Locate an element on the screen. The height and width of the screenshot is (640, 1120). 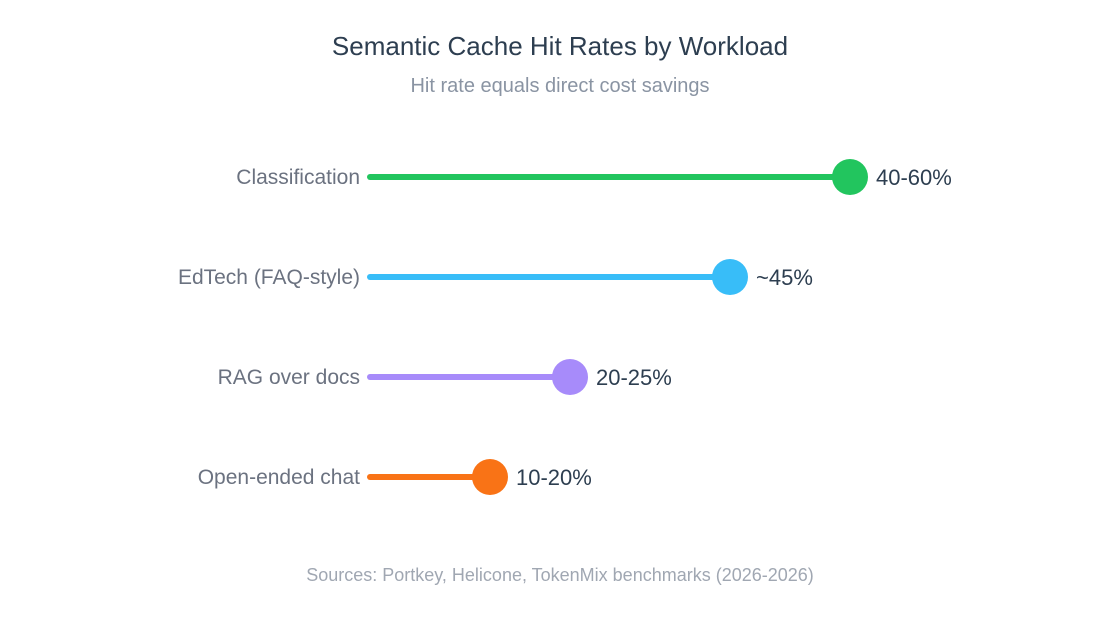
category-label-rag-over-docs: RAG over docs is located at coordinates (289, 377).